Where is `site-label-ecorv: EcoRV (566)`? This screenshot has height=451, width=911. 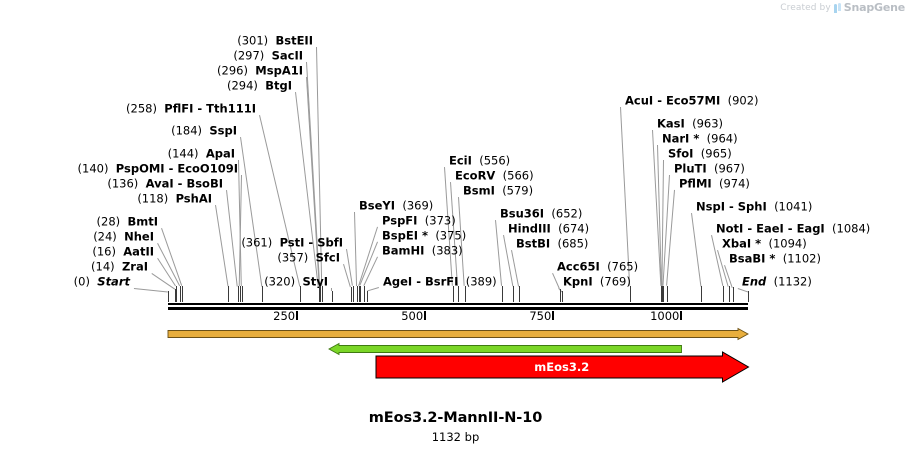
site-label-ecorv: EcoRV (566) is located at coordinates (494, 175).